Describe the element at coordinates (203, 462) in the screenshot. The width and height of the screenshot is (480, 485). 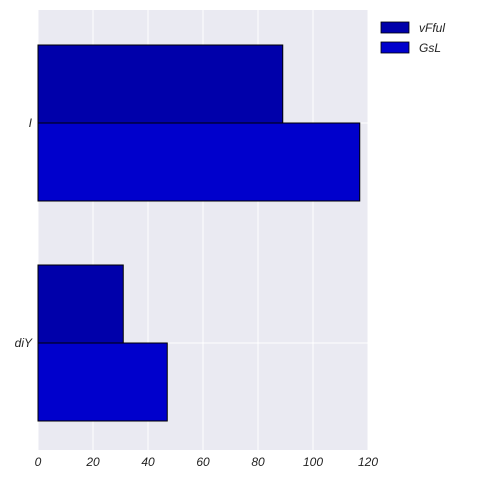
I see `x-tick-label-3: 60` at that location.